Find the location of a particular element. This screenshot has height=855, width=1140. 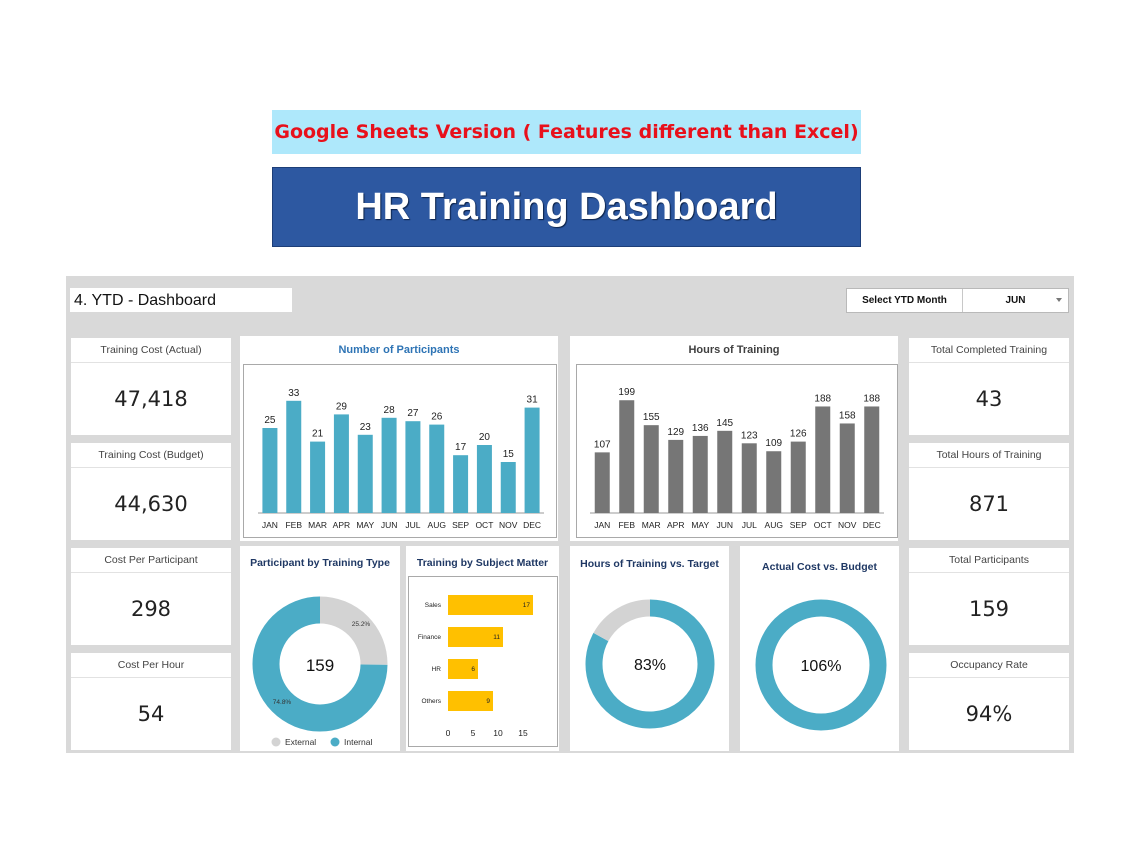

data-label-dec: 31 is located at coordinates (533, 400).